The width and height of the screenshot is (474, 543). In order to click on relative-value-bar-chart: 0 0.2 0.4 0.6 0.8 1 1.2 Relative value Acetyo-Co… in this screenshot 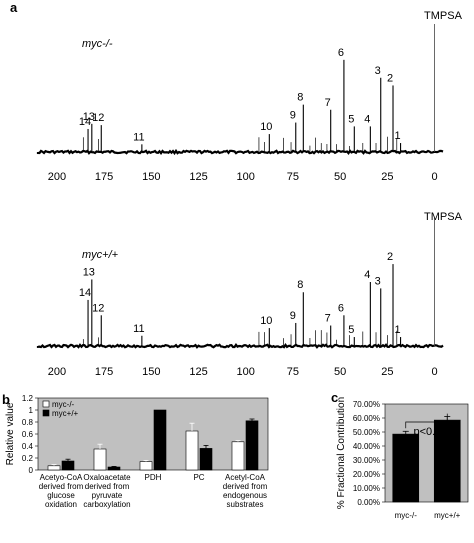, I will do `click(137, 451)`.